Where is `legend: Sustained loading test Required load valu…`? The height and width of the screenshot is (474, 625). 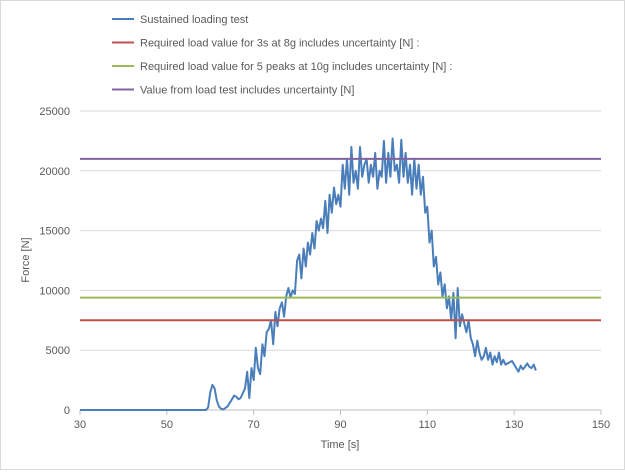
legend: Sustained loading test Required load valu… is located at coordinates (282, 55).